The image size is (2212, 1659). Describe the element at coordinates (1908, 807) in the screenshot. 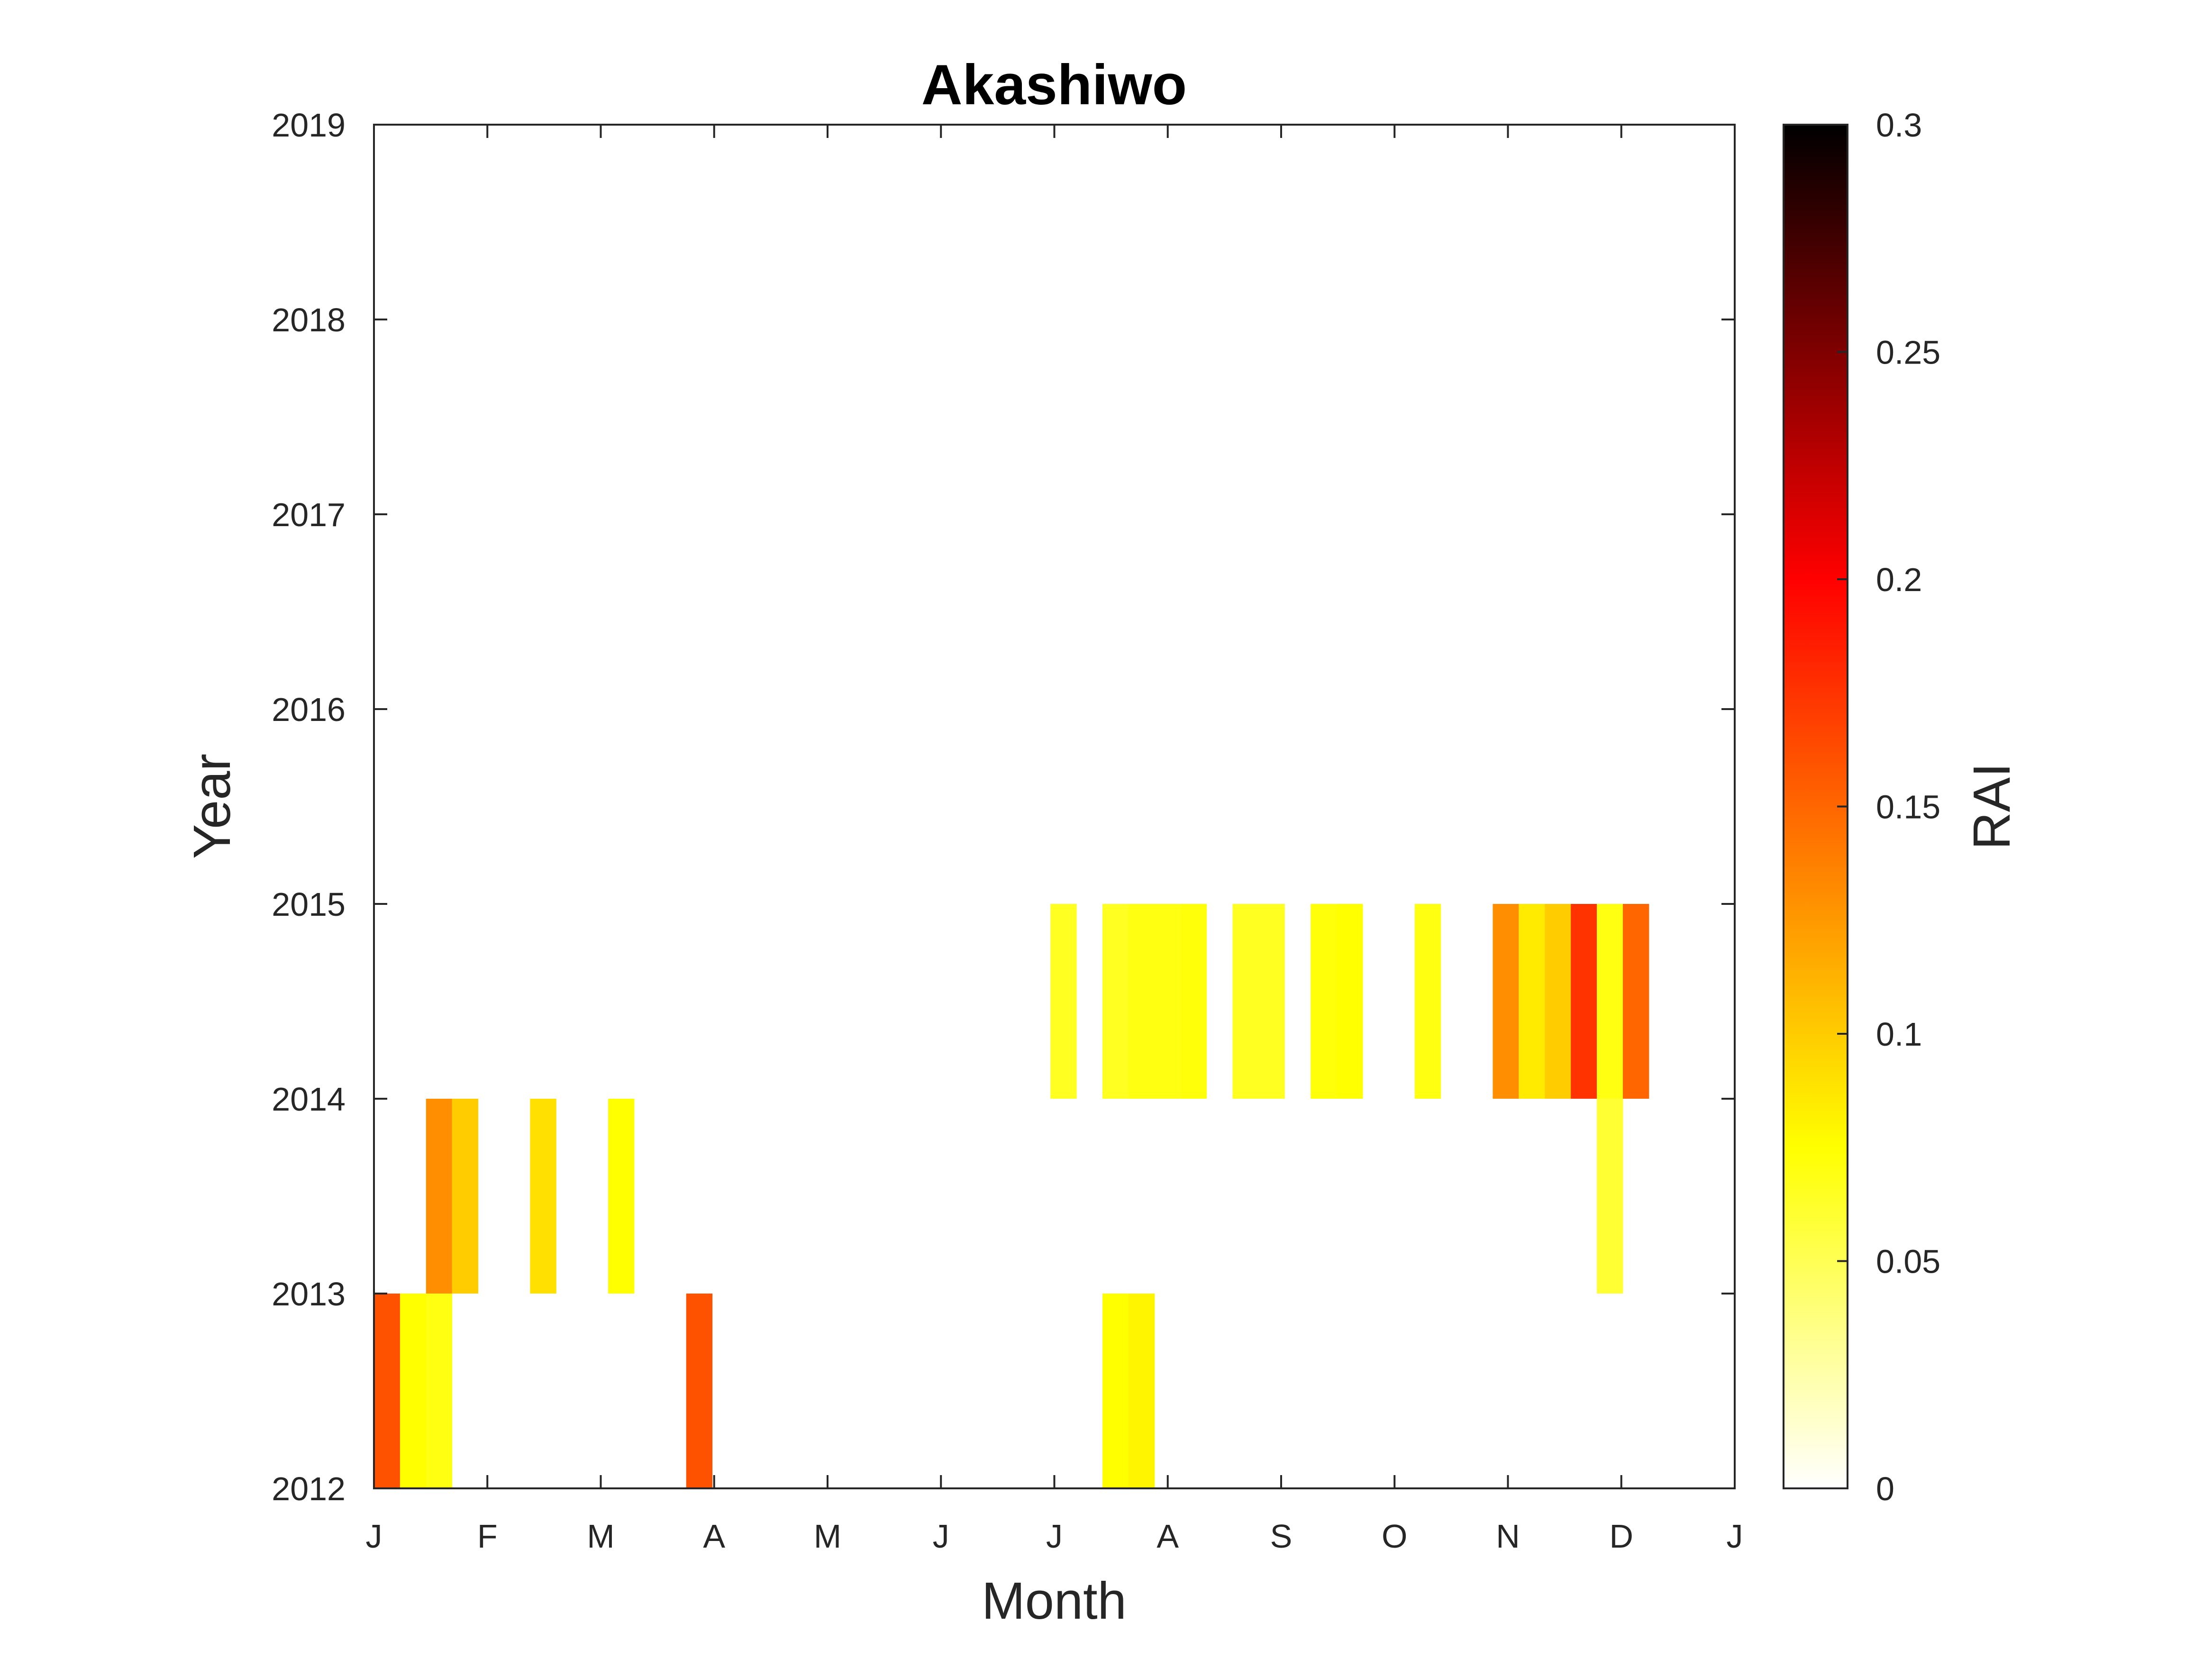

I see `colorbar-tick-label: 0.15` at that location.